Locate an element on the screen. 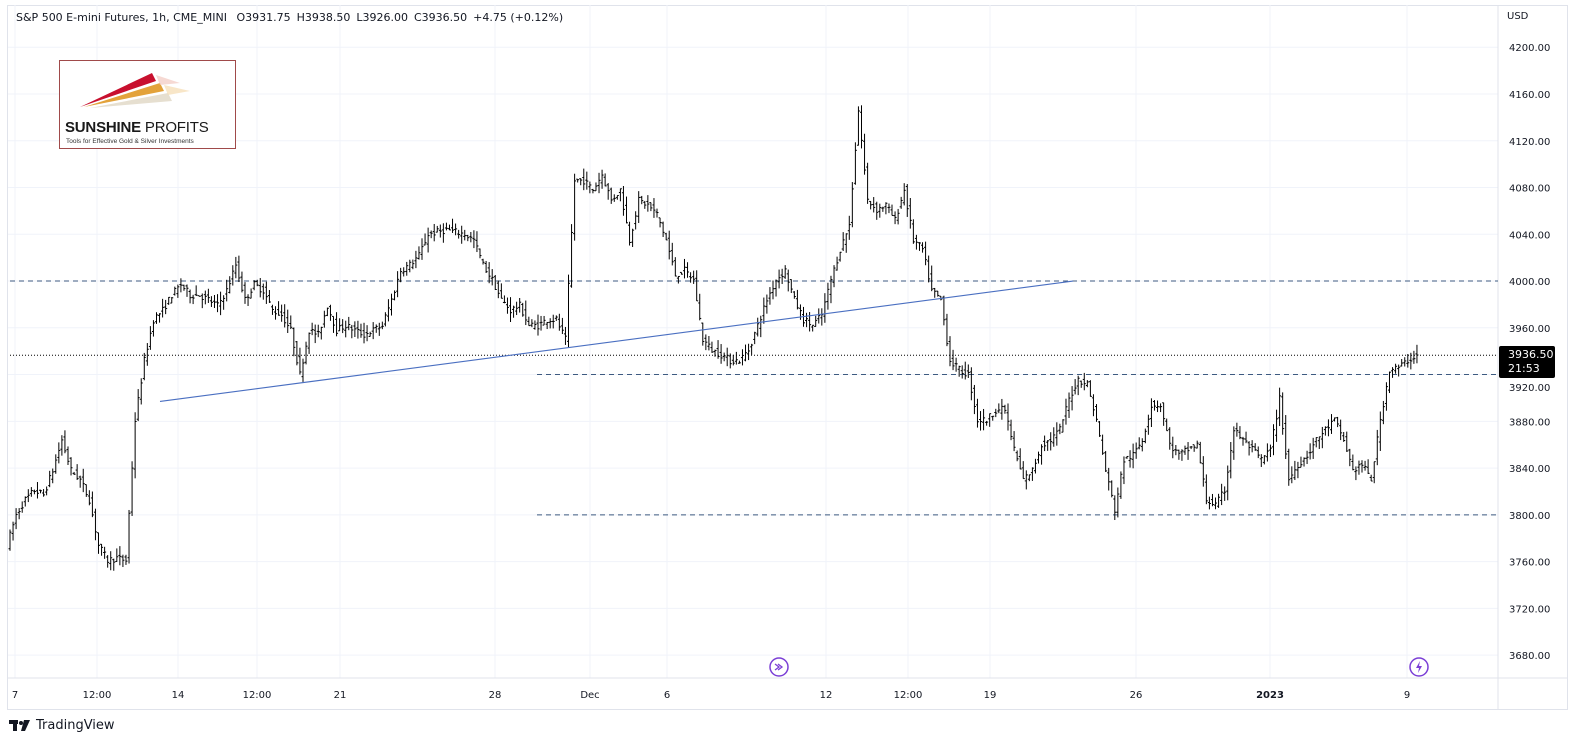 The height and width of the screenshot is (751, 1582). legend-change: +4.75 (+0.12%) is located at coordinates (518, 17).